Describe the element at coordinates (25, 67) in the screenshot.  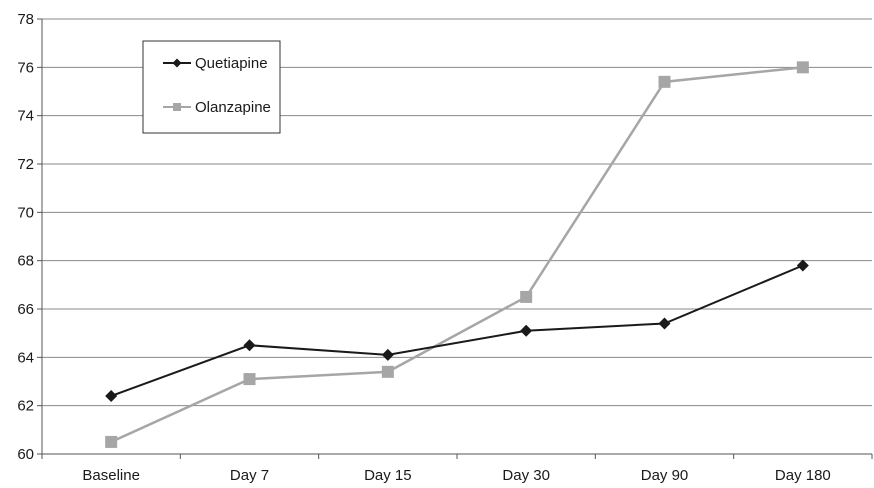
I see `y-tick-label: 76` at that location.